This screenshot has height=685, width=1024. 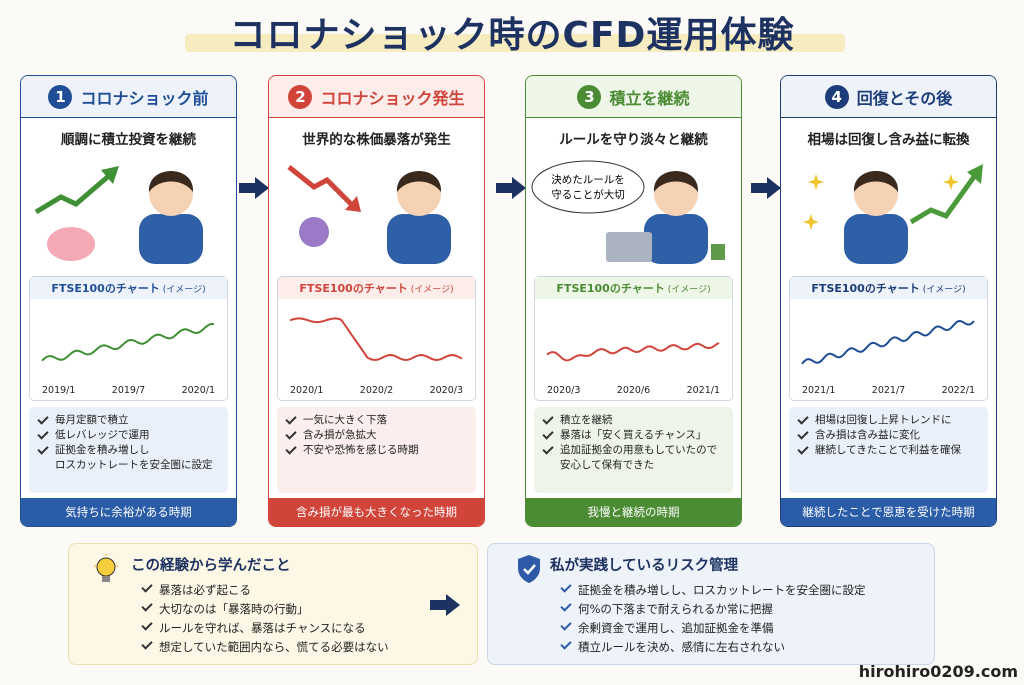 I want to click on item: 一気に大きく下落, so click(x=376, y=420).